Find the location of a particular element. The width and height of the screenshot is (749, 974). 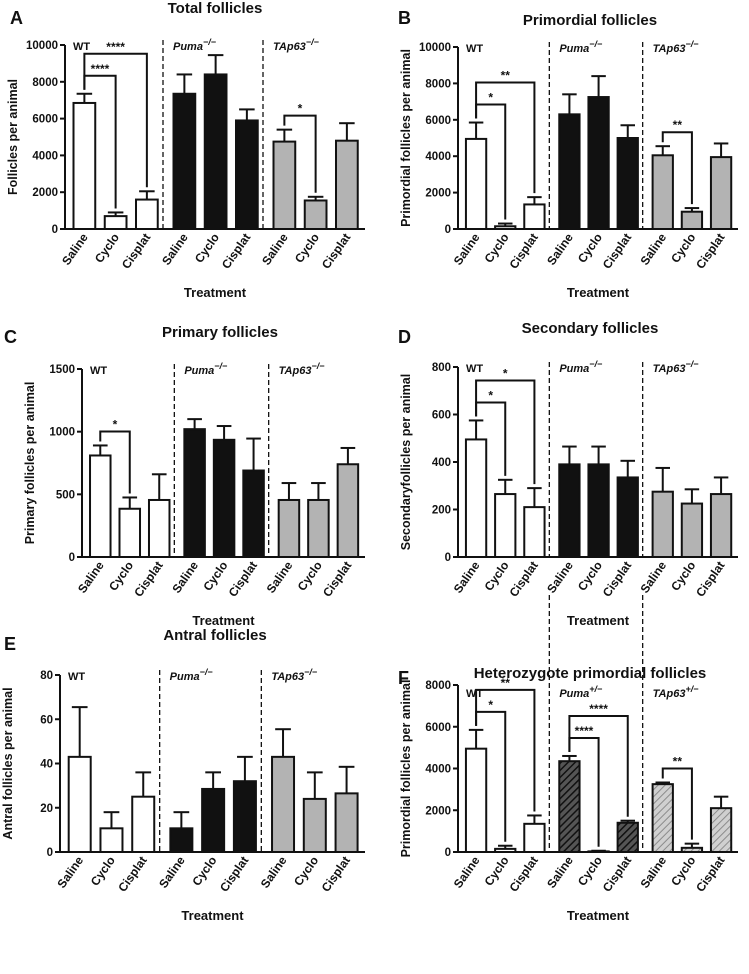

y-tick-label: 2000 is located at coordinates (45, 193).